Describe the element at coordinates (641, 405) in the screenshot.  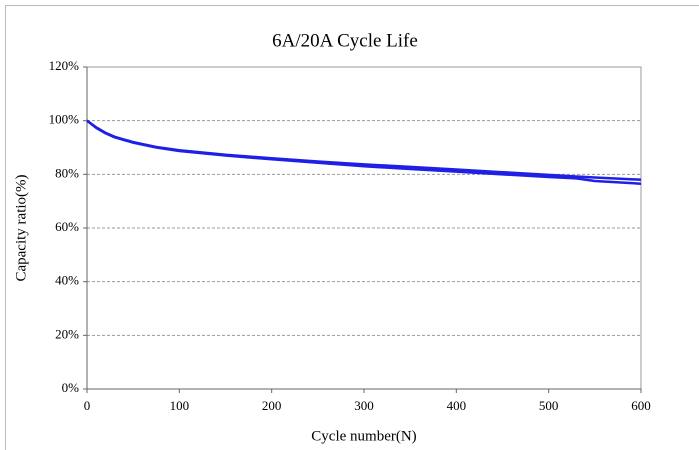
I see `x-tick-label: 600` at that location.